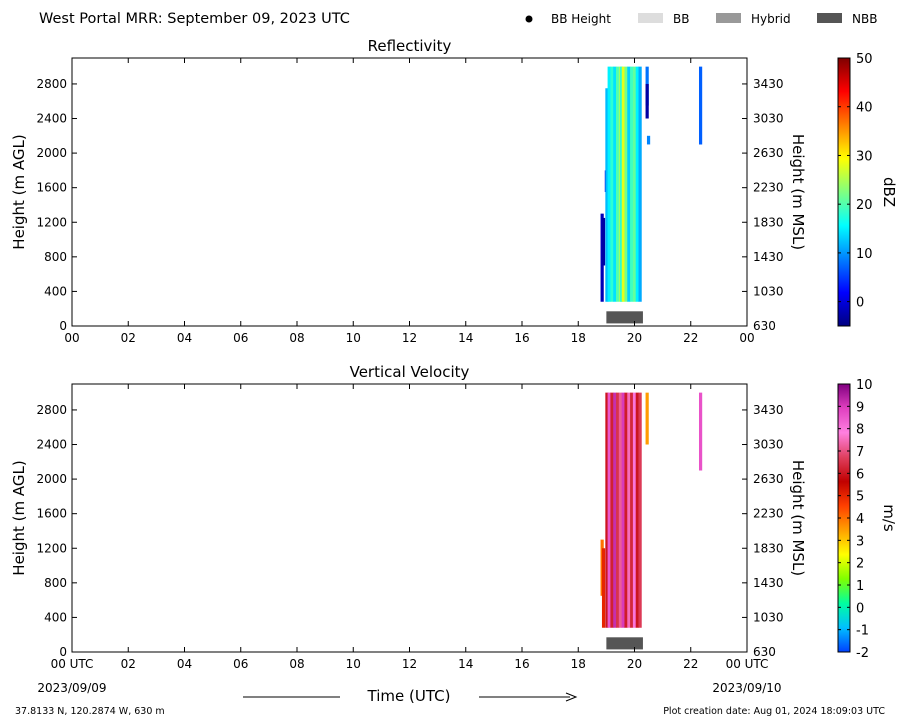  I want to click on x-tick-label: 22, so click(690, 664).